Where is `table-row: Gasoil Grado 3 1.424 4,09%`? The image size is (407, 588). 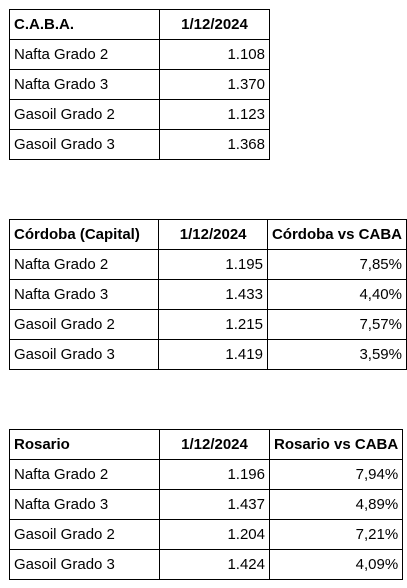
table-row: Gasoil Grado 3 1.424 4,09% is located at coordinates (206, 564).